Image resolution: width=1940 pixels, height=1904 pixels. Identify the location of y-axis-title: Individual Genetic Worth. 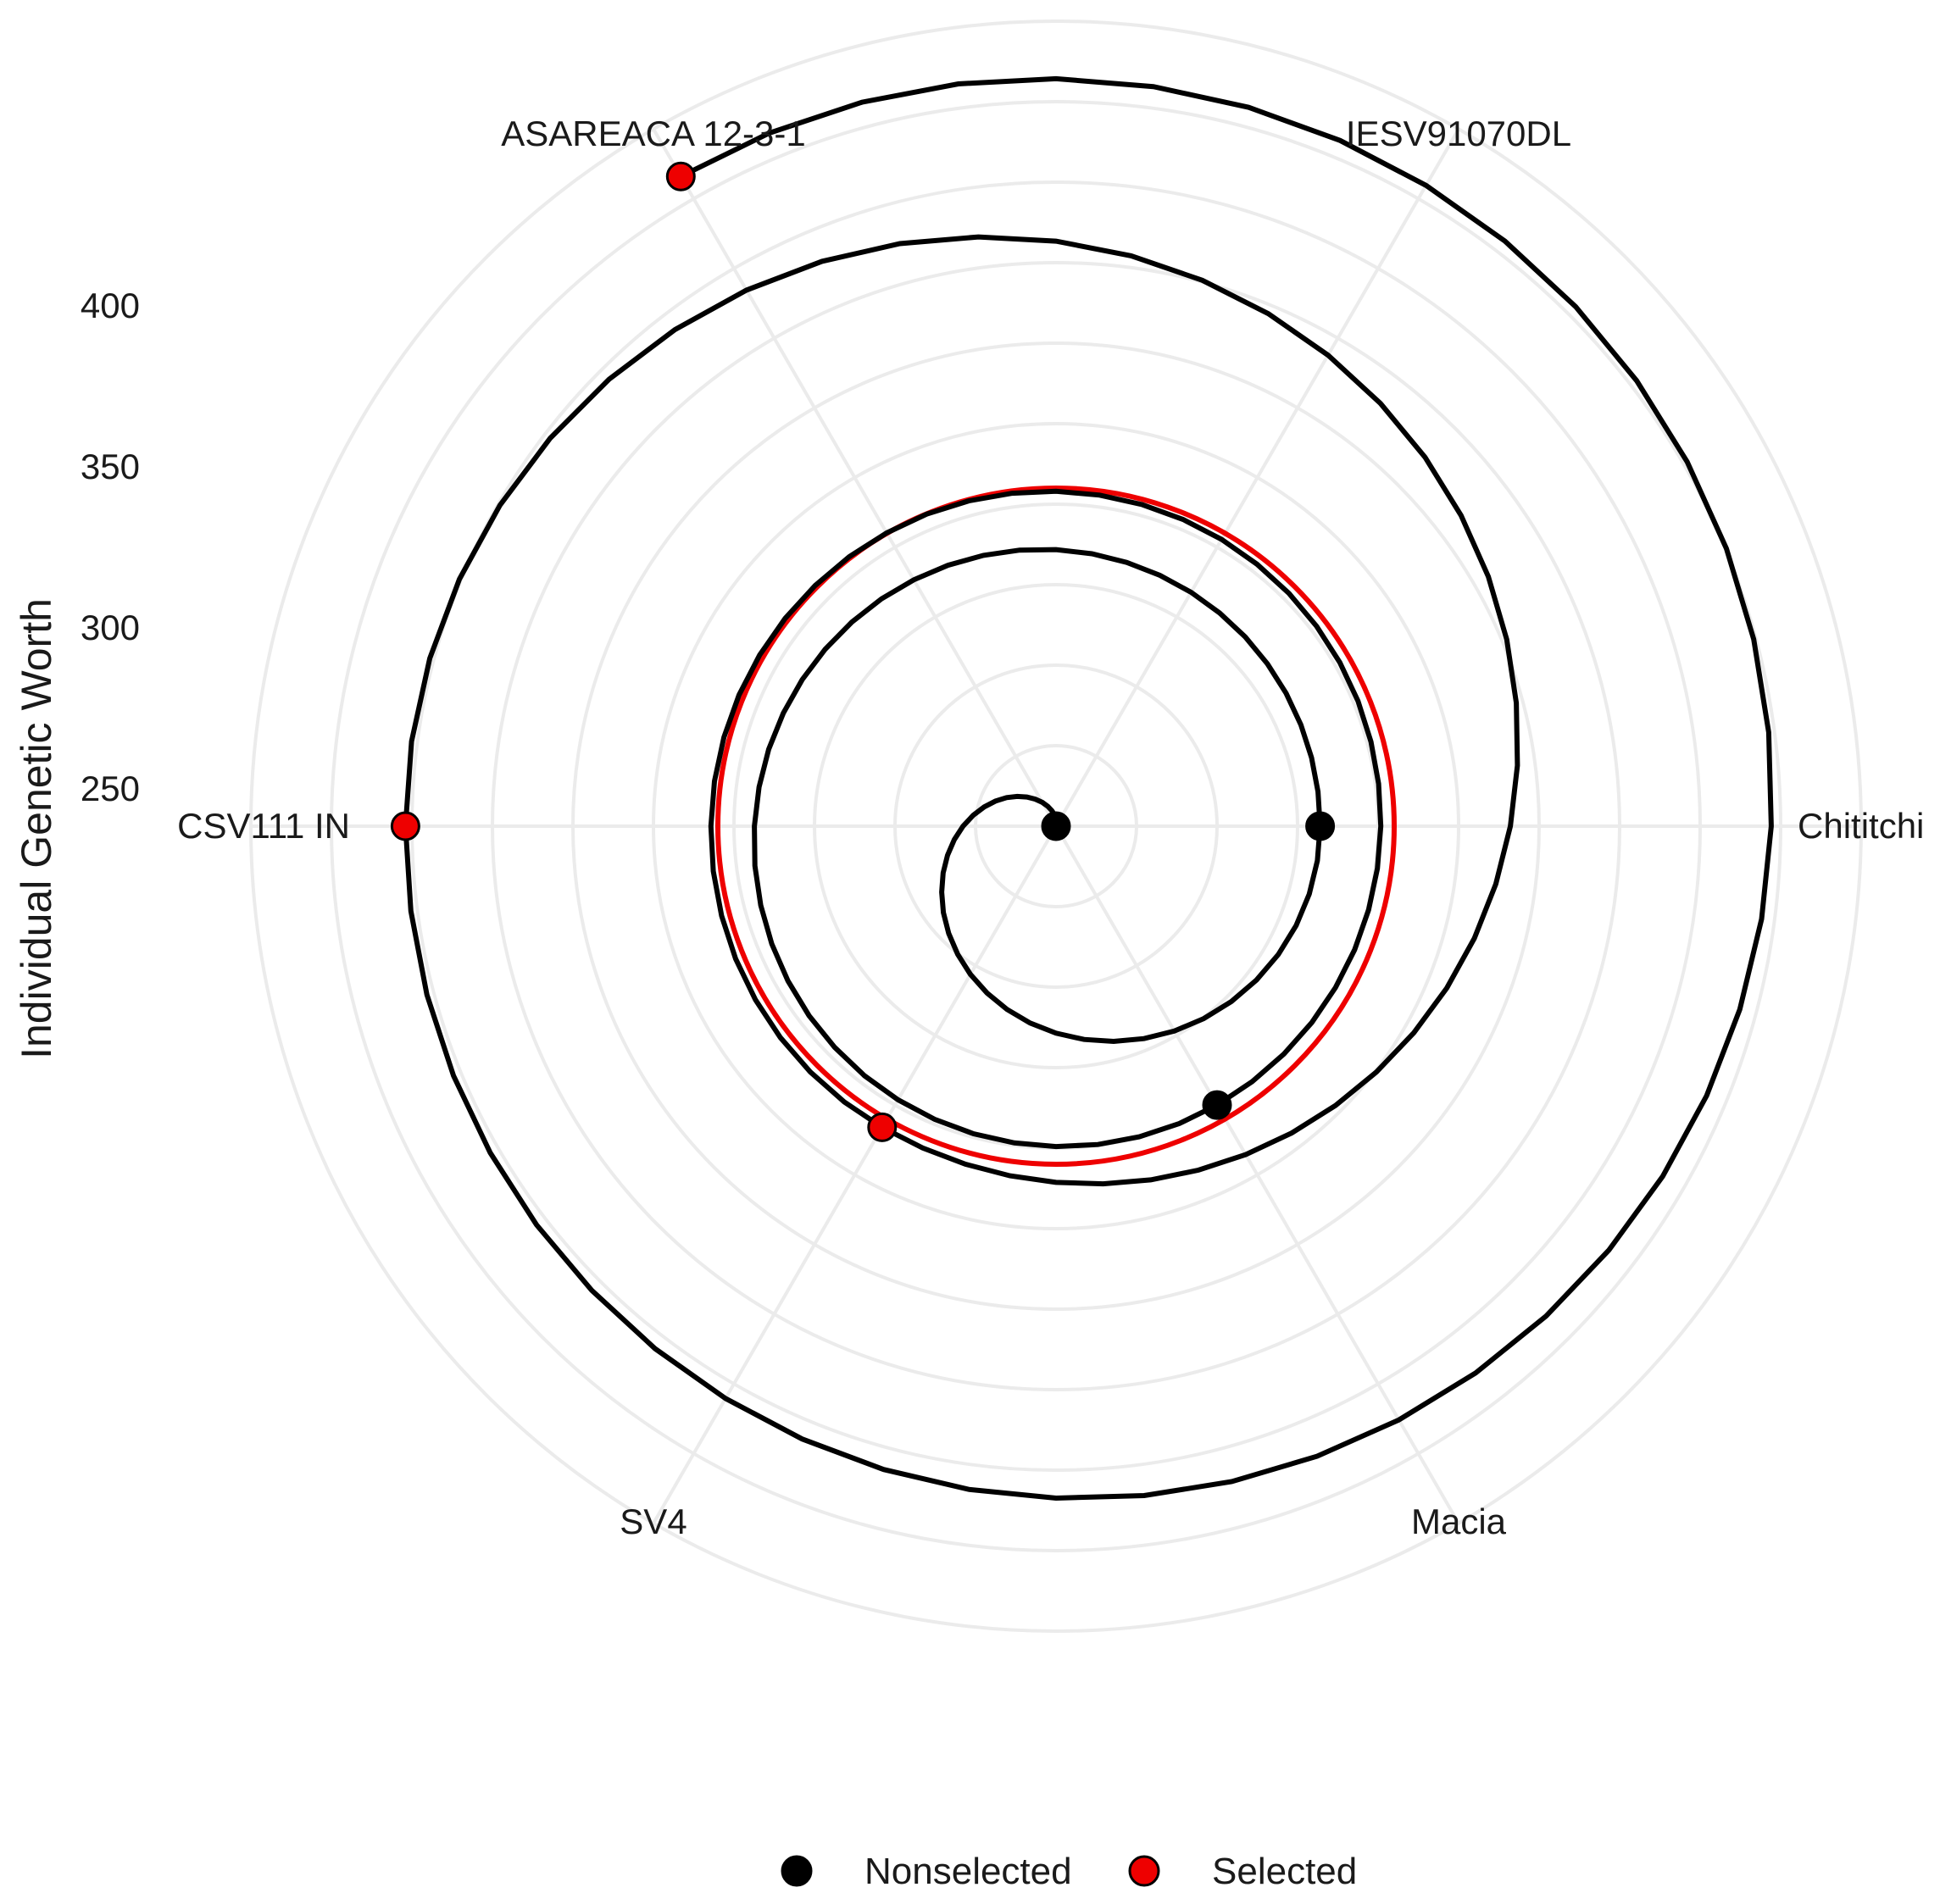
(36, 828).